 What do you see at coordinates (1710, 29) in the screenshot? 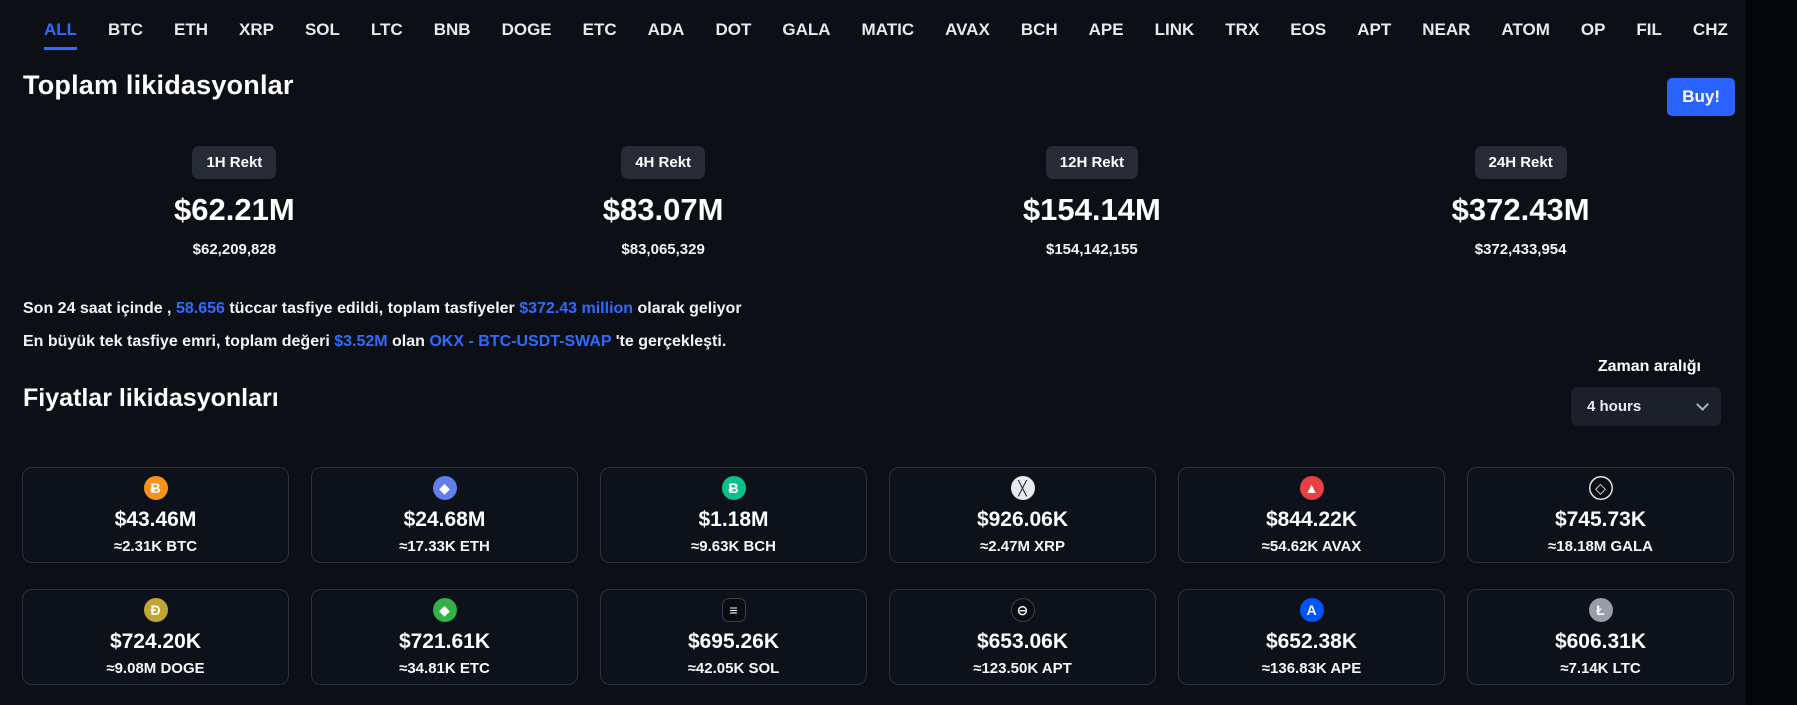
I see `nav-coin-item: CHZ` at bounding box center [1710, 29].